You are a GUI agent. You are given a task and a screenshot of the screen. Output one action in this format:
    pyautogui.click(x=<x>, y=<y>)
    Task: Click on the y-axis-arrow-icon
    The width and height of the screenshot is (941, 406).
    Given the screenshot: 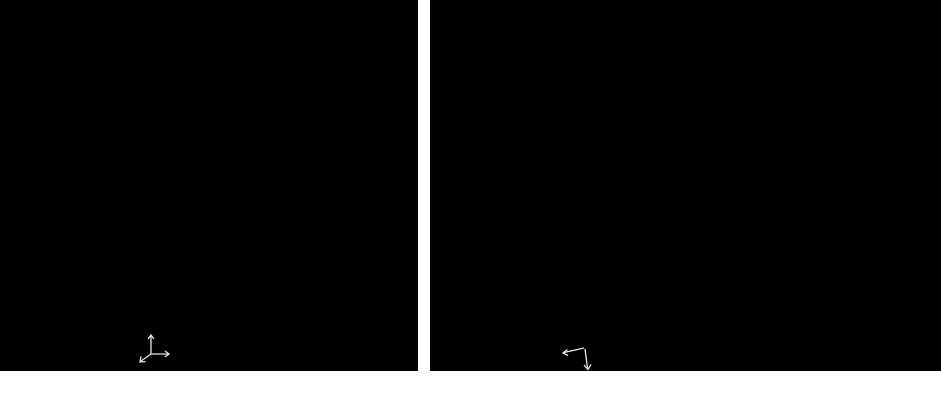 What is the action you would take?
    pyautogui.click(x=142, y=359)
    